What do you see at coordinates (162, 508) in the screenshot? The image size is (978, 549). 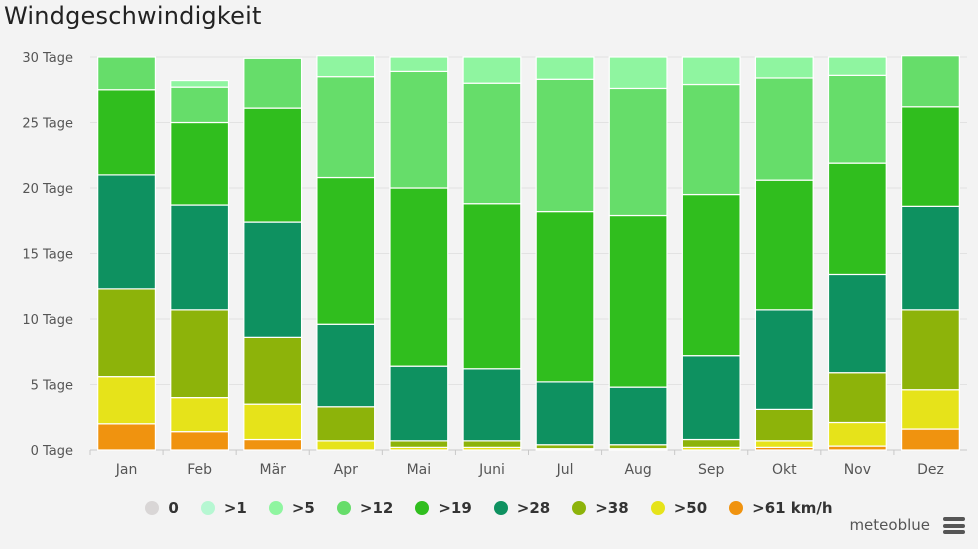 I see `legend-item: 0` at bounding box center [162, 508].